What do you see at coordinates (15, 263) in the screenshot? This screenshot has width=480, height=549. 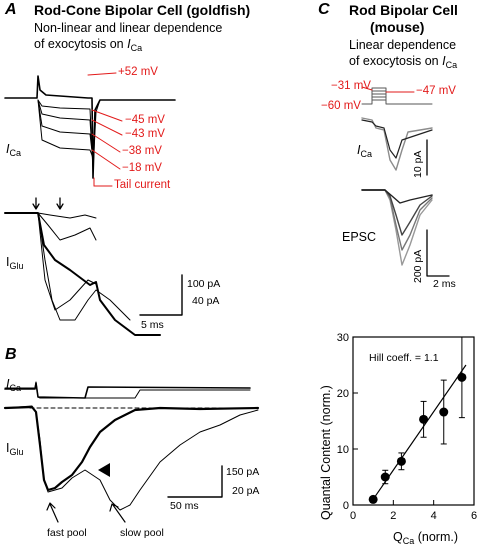 I see `panel-a-iglu-label: IGlu` at bounding box center [15, 263].